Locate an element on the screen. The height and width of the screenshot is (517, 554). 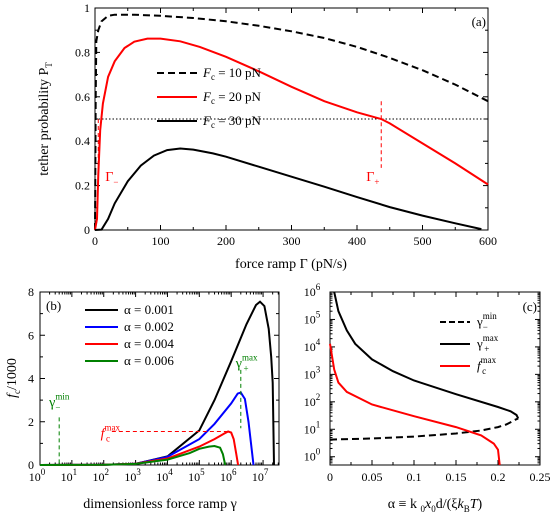
panel-c-legend-entry-sub: + is located at coordinates (486, 349).